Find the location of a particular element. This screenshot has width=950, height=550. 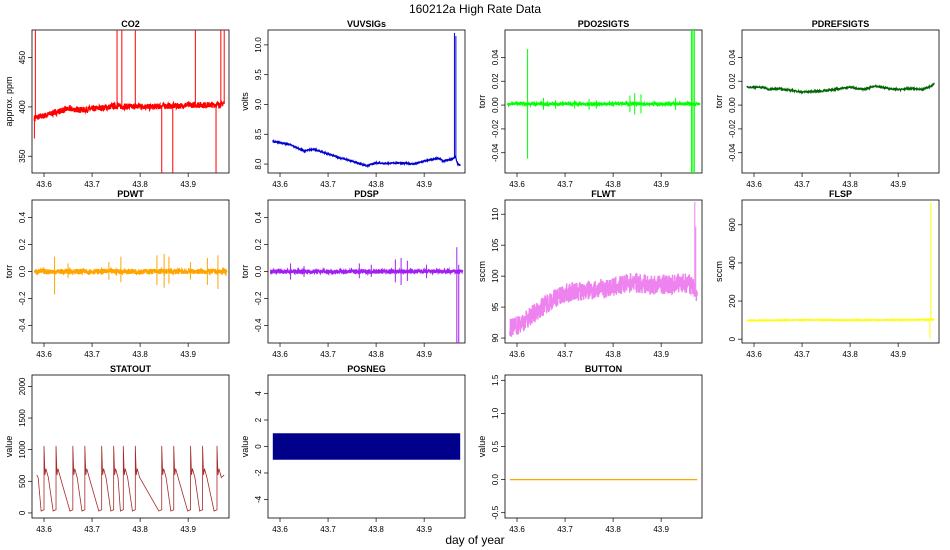

y-tick-label: -4 is located at coordinates (258, 499).